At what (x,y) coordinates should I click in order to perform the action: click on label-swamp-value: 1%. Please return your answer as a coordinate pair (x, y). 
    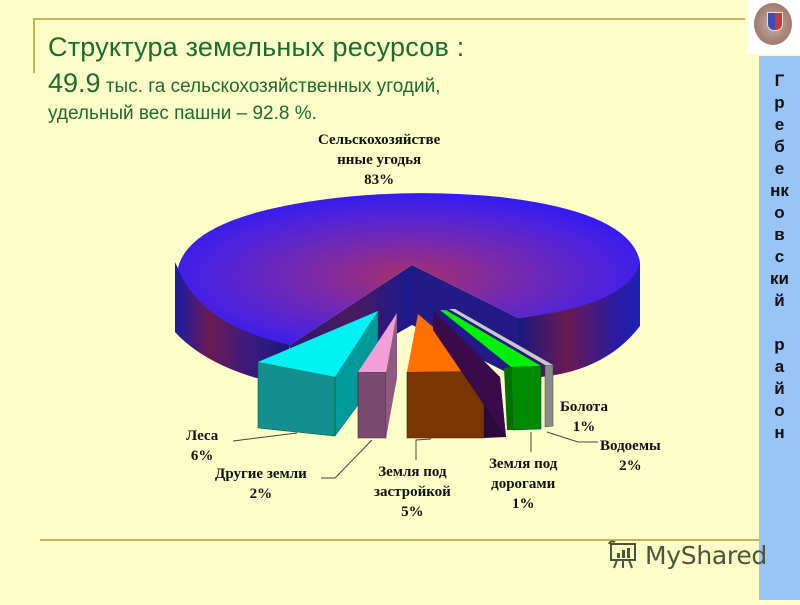
    Looking at the image, I should click on (584, 427).